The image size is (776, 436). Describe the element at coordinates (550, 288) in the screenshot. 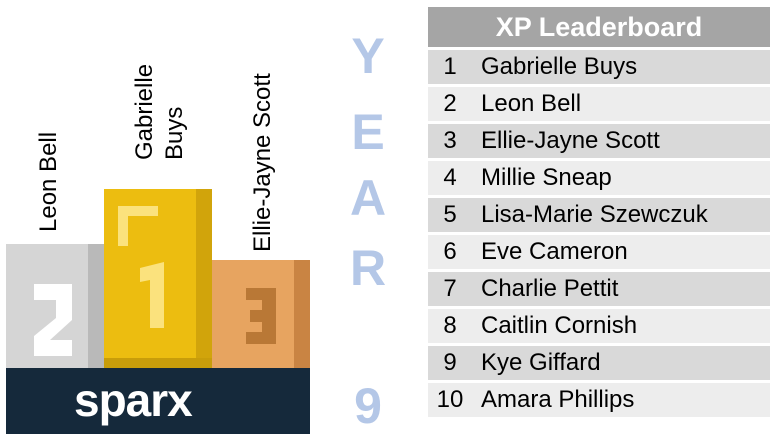

I see `leaderboard-name: Charlie Pettit` at that location.